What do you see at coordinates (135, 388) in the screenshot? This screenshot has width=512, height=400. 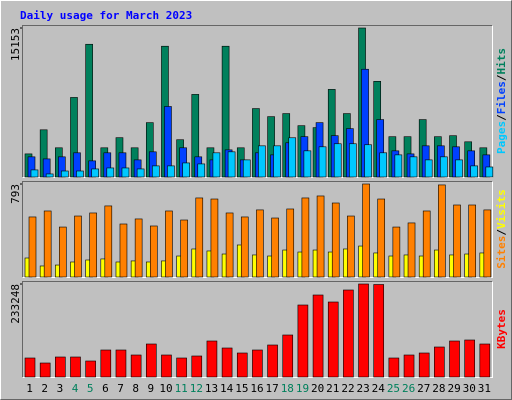 I see `x-tick-label: 8` at bounding box center [135, 388].